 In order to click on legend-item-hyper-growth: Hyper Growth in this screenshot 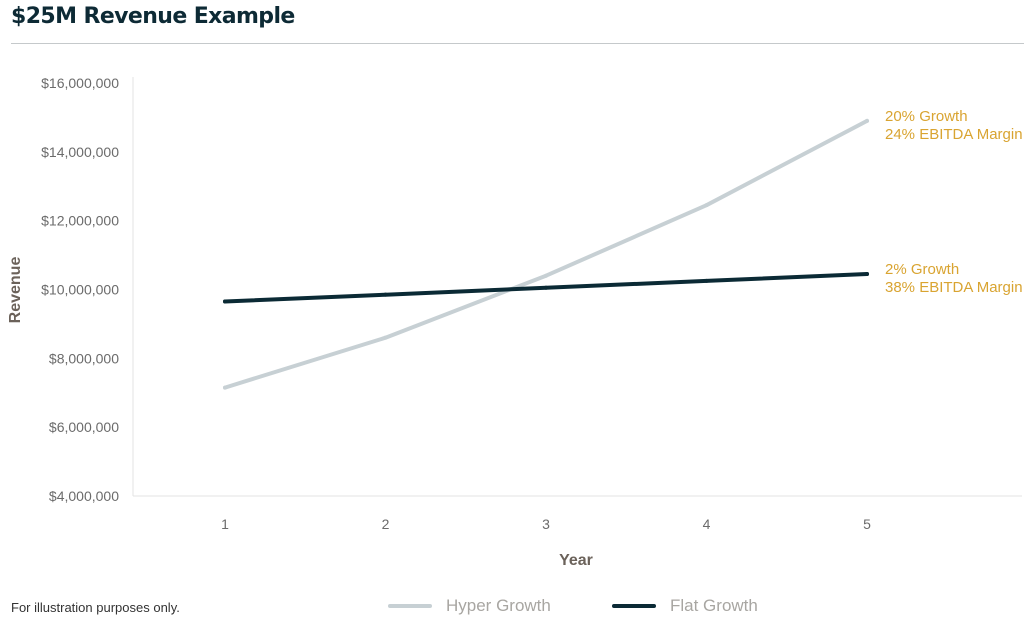, I will do `click(469, 606)`.